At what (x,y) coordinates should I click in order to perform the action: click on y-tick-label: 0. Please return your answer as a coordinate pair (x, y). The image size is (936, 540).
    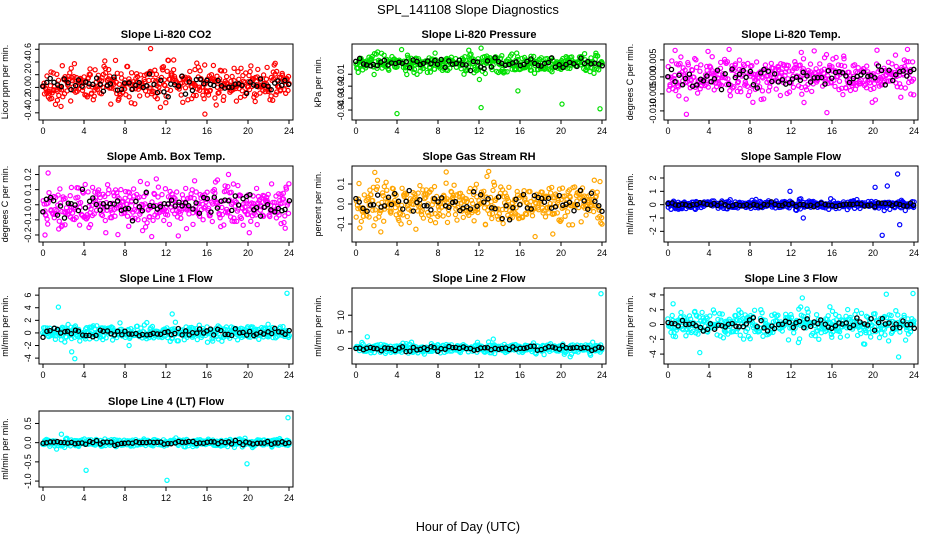
    Looking at the image, I should click on (653, 204).